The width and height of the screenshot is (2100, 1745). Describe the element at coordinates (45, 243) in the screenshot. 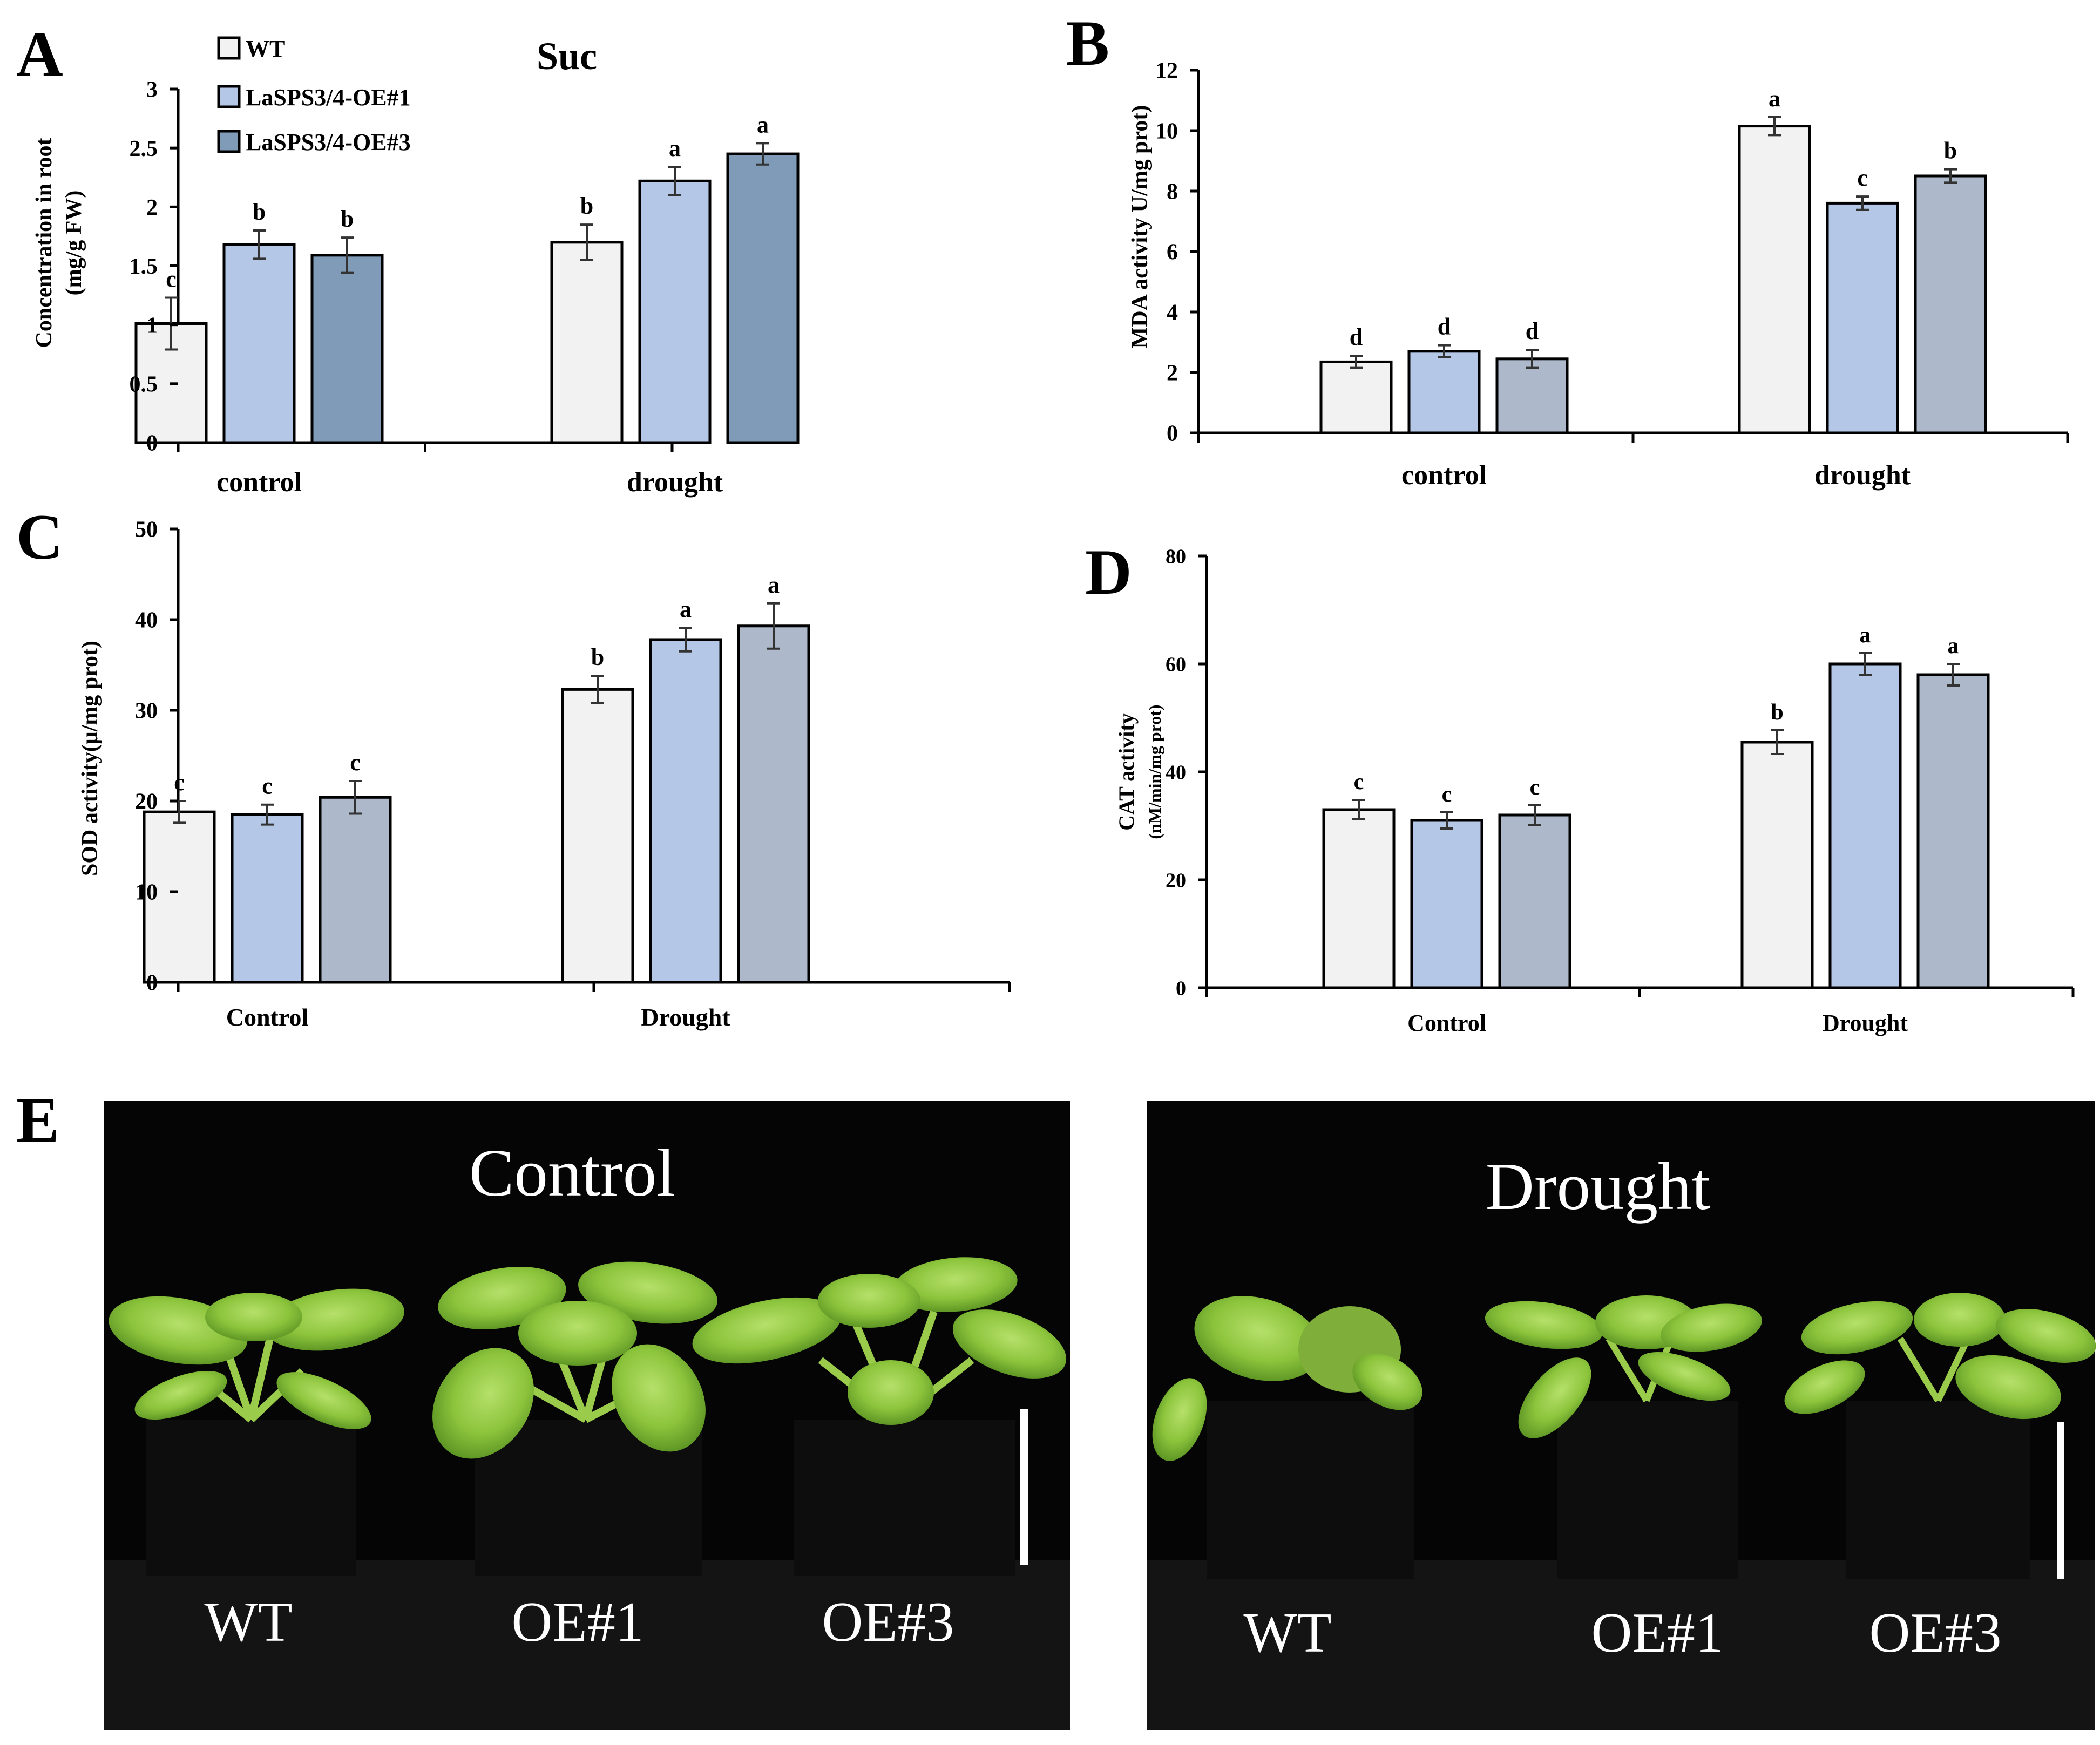

I see `chart-a-ylabel-line1: Concentration in root` at that location.